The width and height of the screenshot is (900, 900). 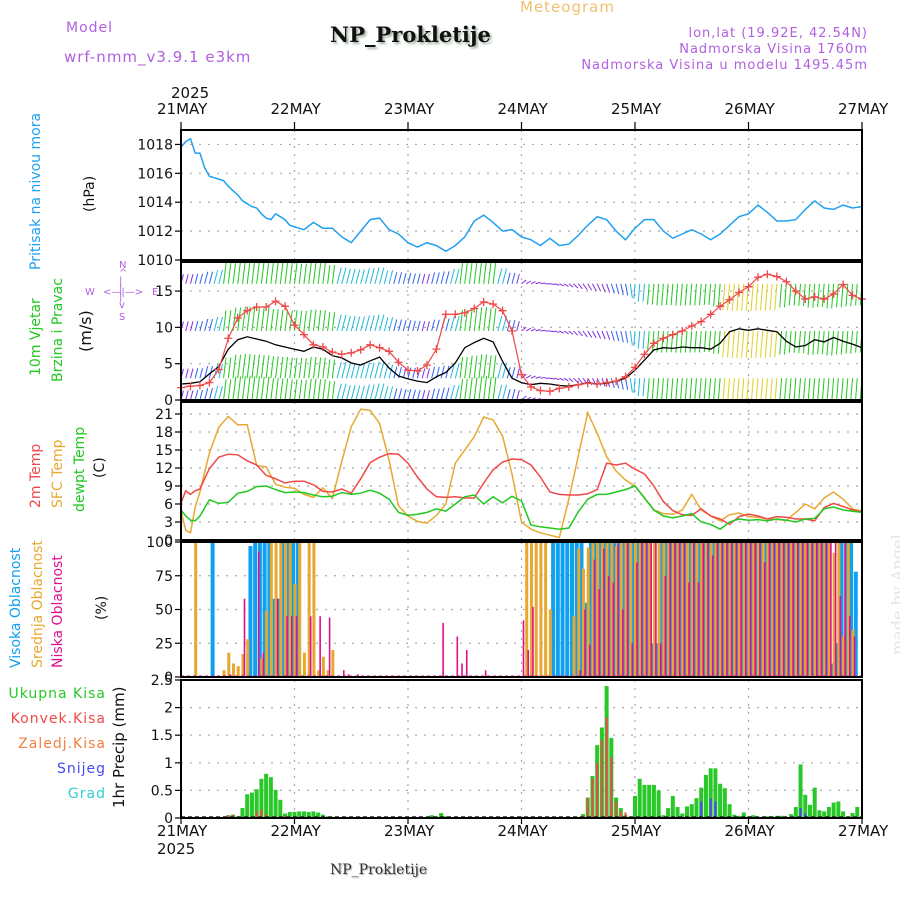 I want to click on compass-n: N, so click(x=123, y=265).